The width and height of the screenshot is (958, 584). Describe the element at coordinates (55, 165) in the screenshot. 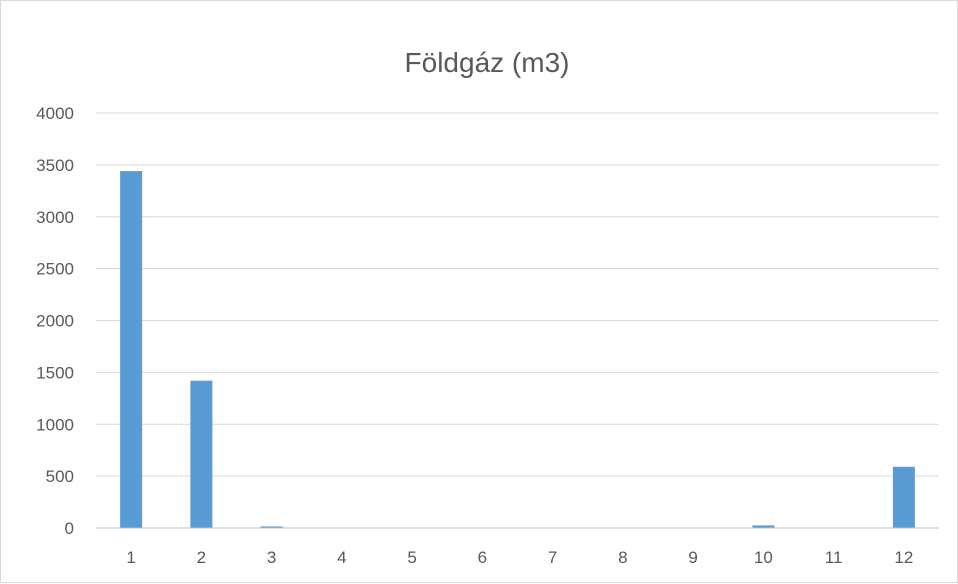

I see `y-tick-label: 3500` at that location.